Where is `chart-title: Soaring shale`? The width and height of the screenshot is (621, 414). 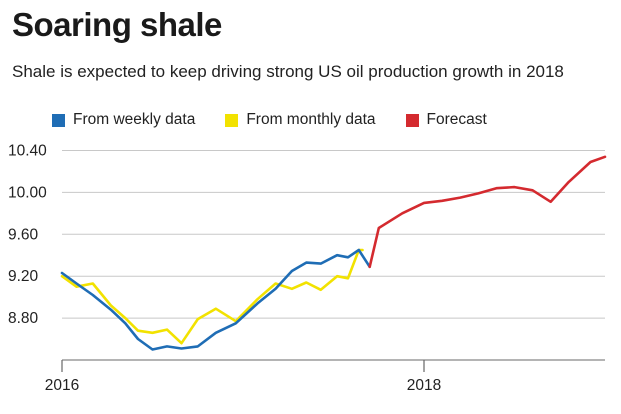
chart-title: Soaring shale is located at coordinates (117, 24).